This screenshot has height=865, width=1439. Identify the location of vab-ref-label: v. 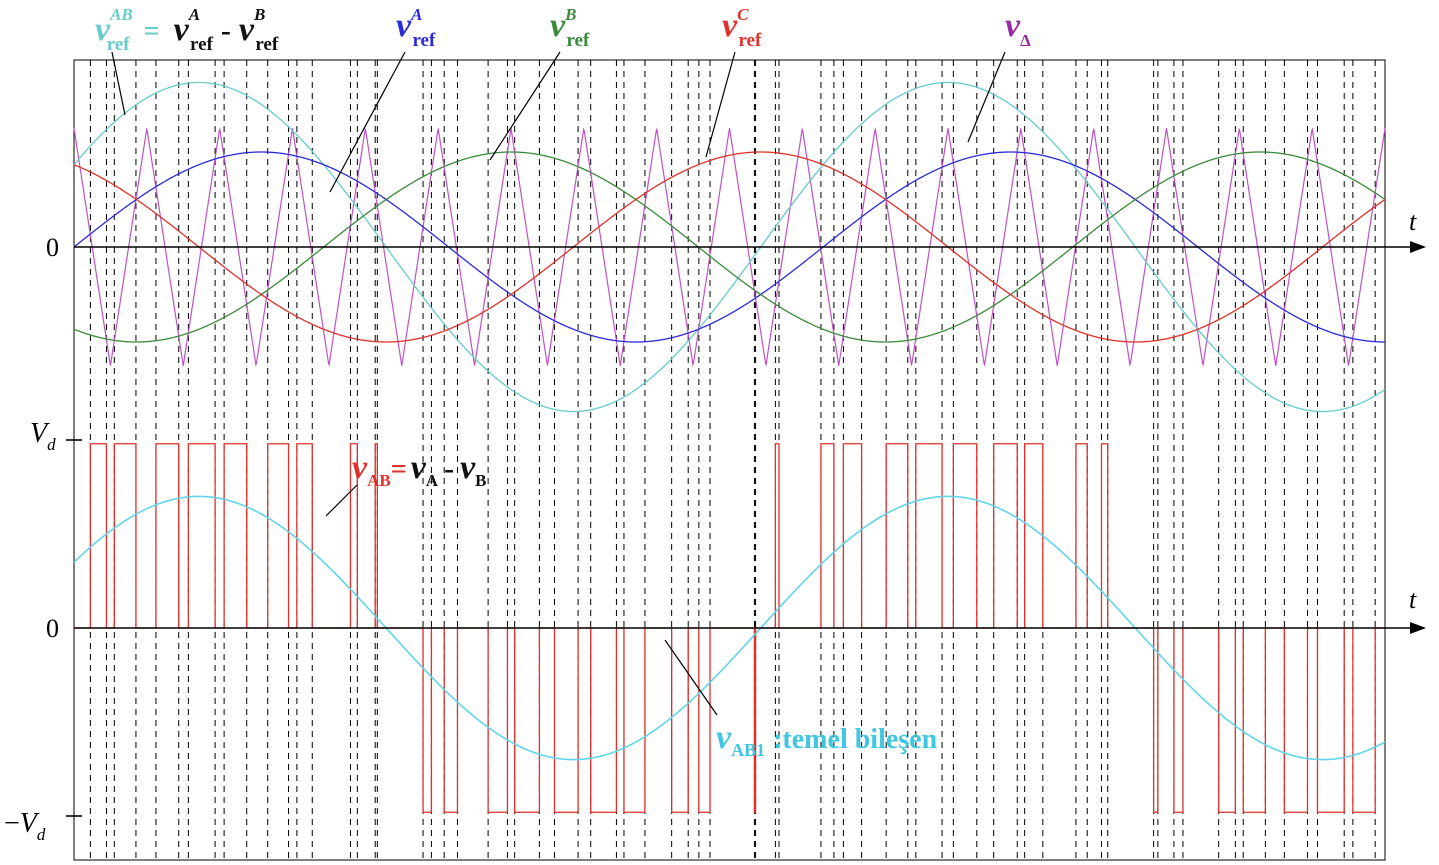
(103, 29).